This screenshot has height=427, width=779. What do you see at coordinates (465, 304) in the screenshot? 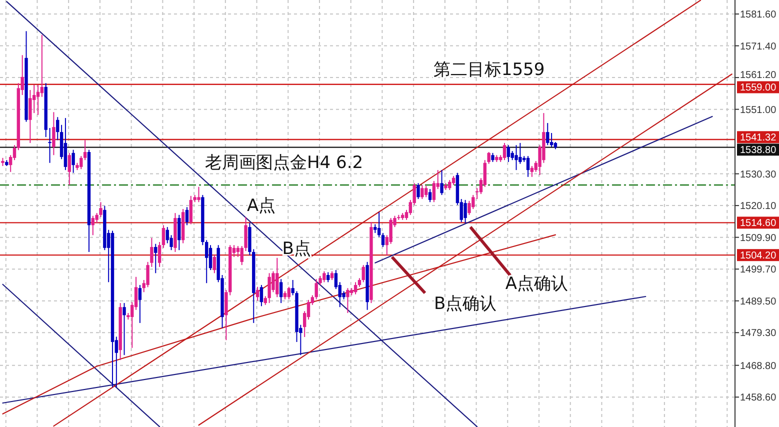
I see `annotation: B点确认` at bounding box center [465, 304].